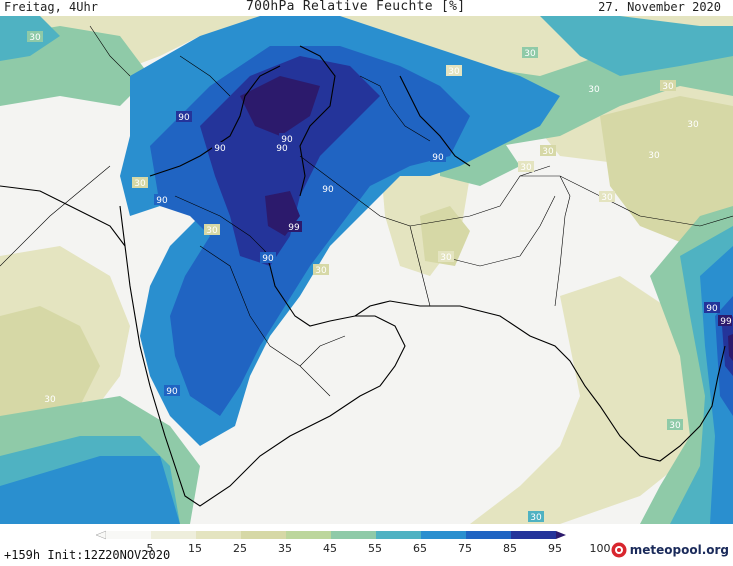 Image resolution: width=733 pixels, height=566 pixels. What do you see at coordinates (101, 535) in the screenshot?
I see `colorbar-min-arrow` at bounding box center [101, 535].